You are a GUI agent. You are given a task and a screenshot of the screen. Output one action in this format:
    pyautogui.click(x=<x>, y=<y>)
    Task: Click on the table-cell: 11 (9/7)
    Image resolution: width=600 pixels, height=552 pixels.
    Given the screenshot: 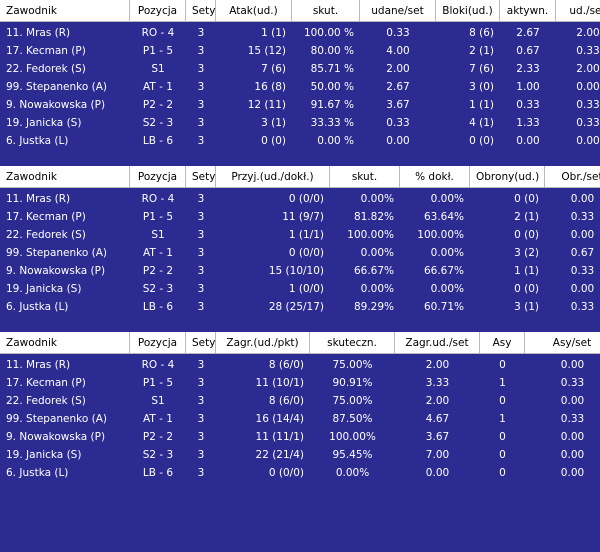 What is the action you would take?
    pyautogui.click(x=303, y=217)
    